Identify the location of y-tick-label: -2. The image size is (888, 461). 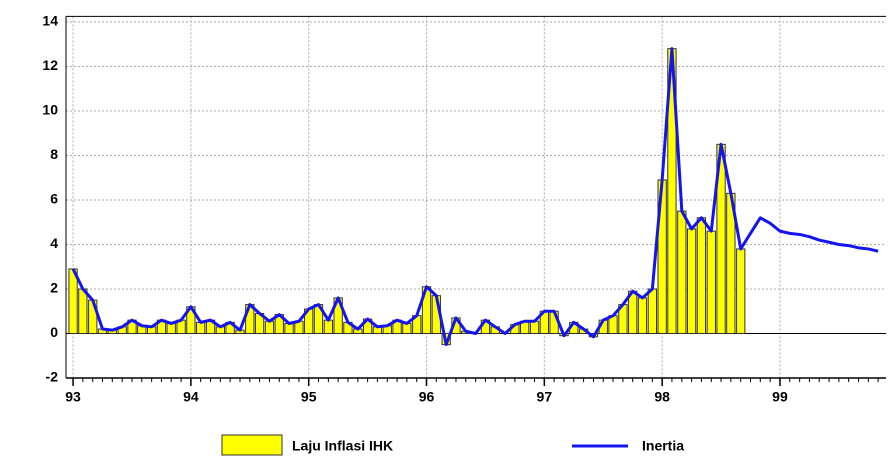
(52, 377).